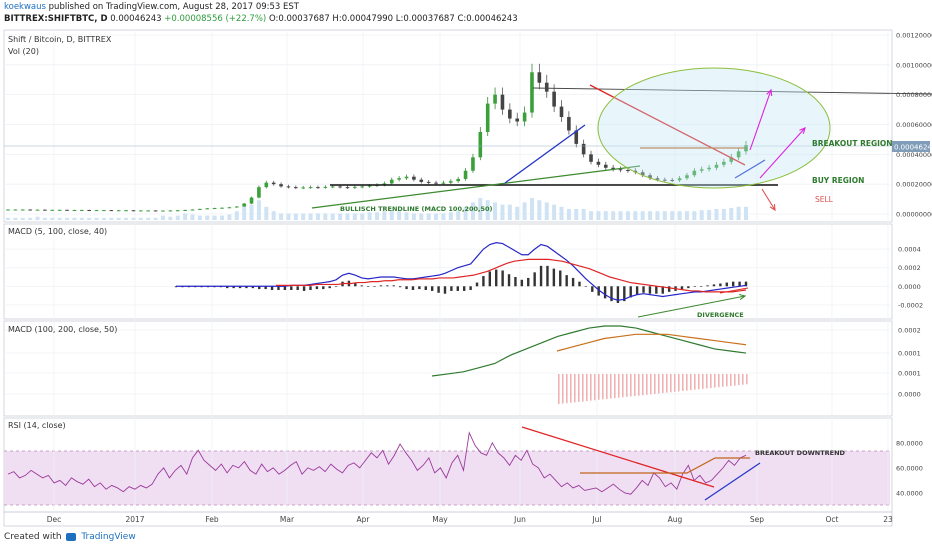 This screenshot has height=550, width=932. I want to click on macd-short-red-line, so click(734, 290).